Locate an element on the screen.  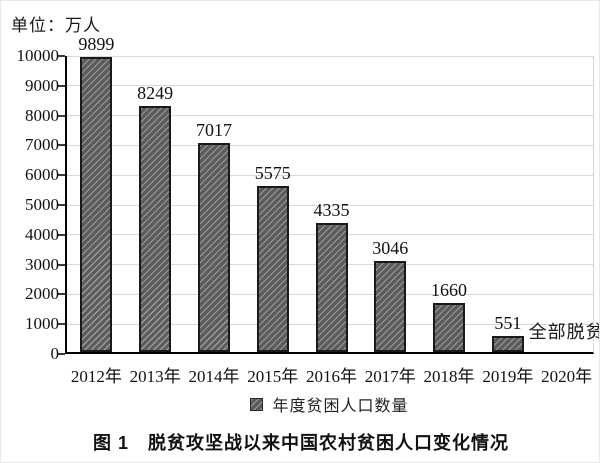
y-tick-label: 1000 is located at coordinates (42, 324).